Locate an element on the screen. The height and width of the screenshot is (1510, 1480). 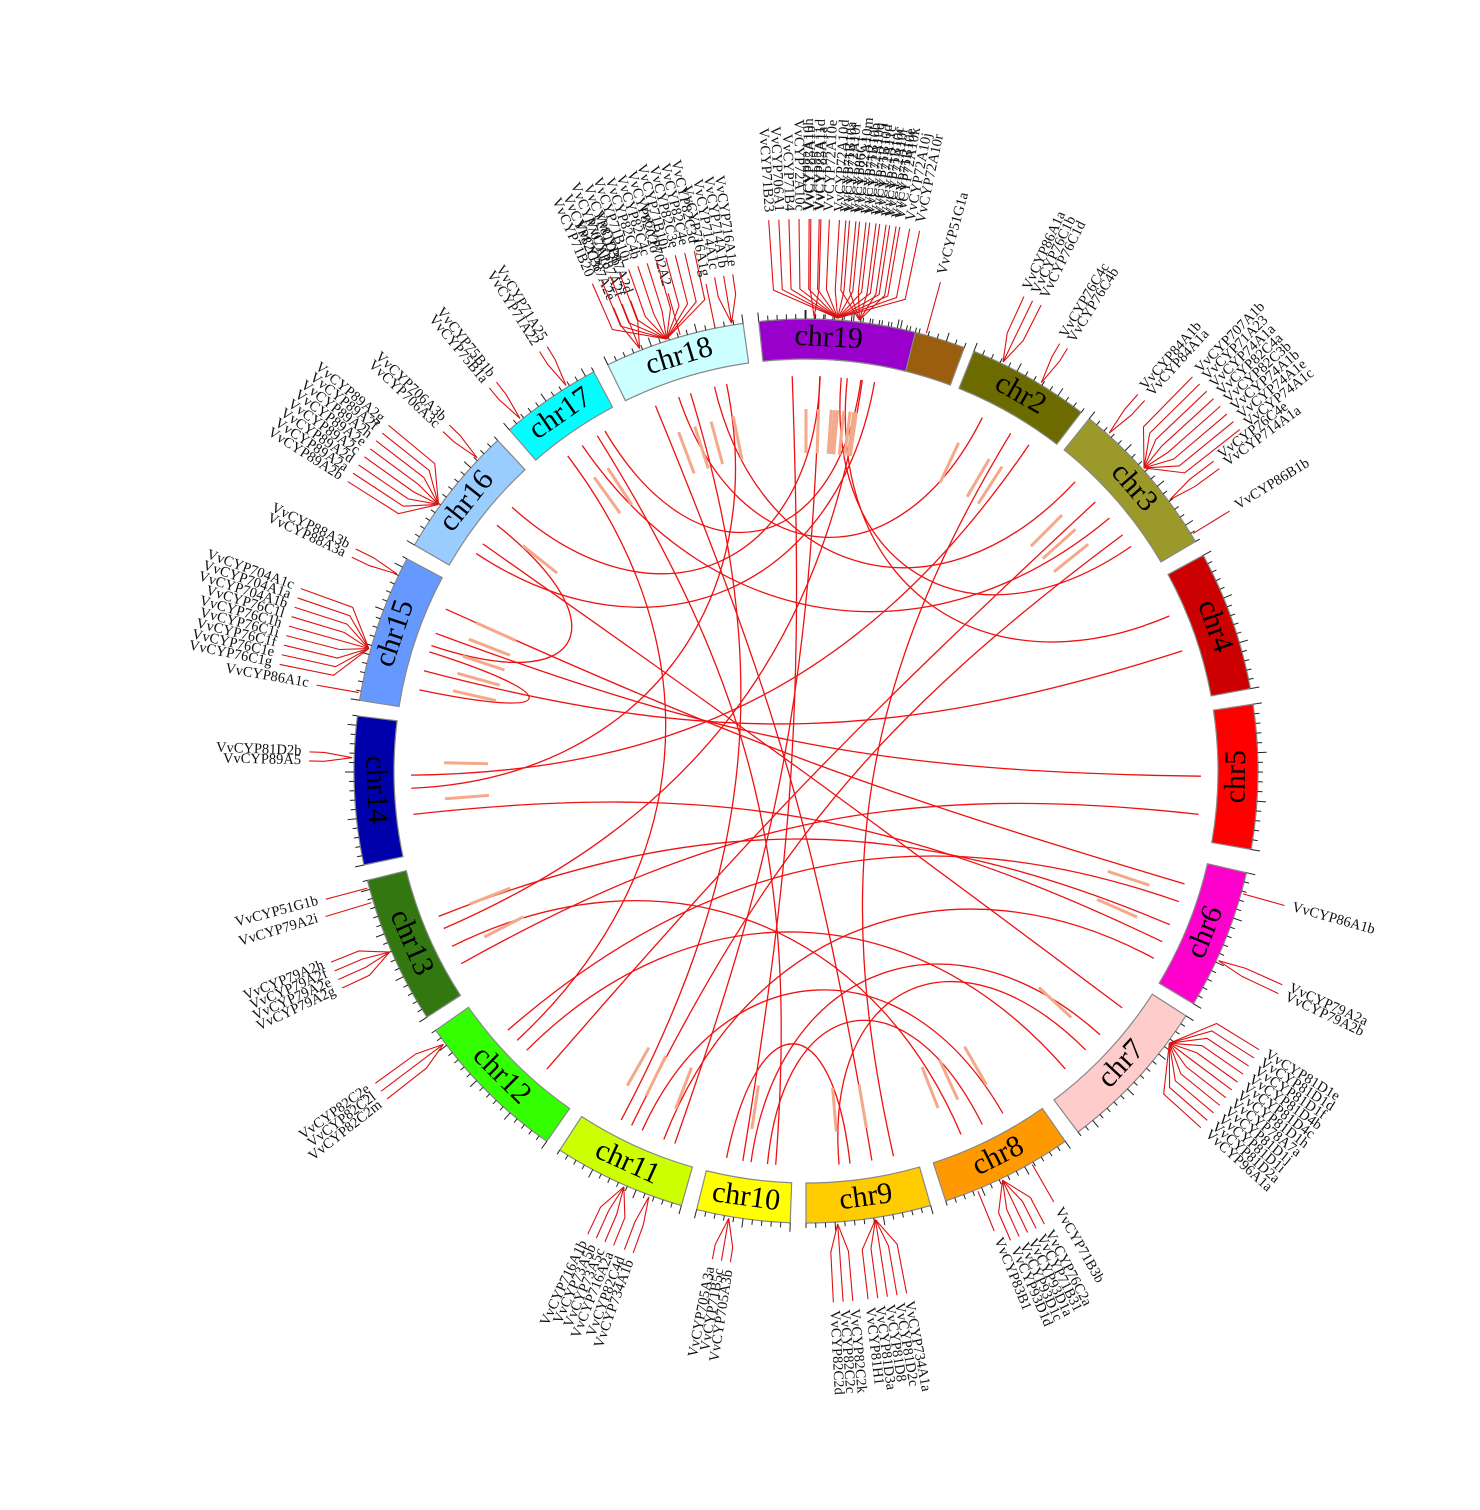
scale-tick-chr17 is located at coordinates (560, 389).